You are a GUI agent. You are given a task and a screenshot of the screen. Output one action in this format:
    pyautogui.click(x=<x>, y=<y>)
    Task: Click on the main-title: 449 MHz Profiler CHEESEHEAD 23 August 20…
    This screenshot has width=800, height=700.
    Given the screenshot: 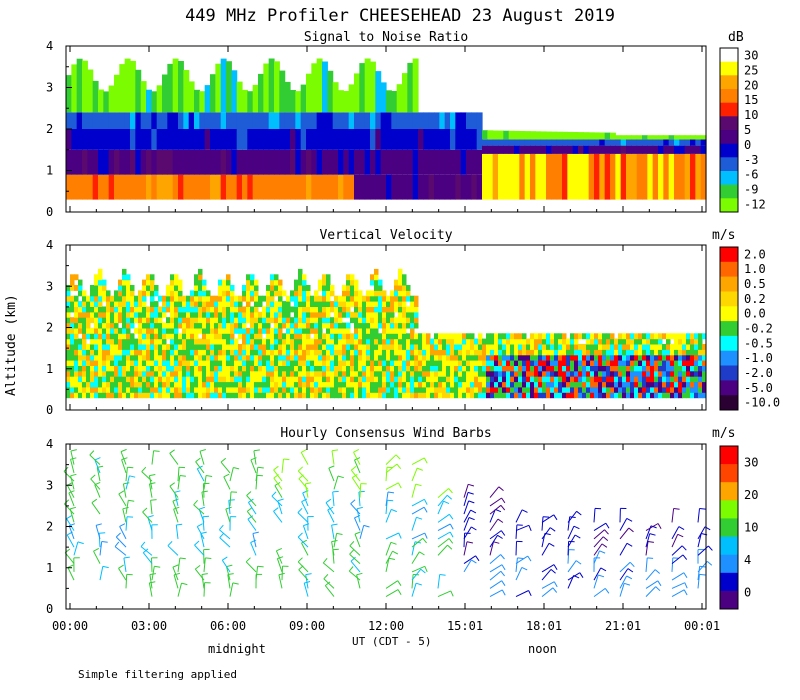 What is the action you would take?
    pyautogui.click(x=400, y=16)
    